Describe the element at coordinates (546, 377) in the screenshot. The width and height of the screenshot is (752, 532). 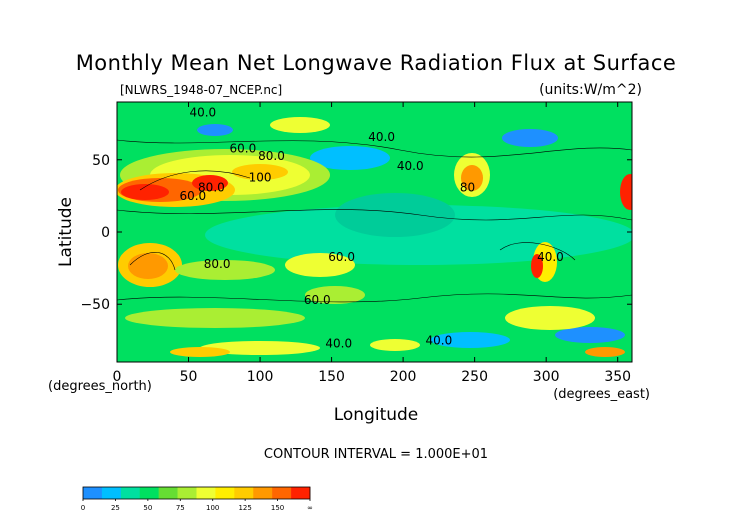
I see `x-tick-label: 300` at that location.